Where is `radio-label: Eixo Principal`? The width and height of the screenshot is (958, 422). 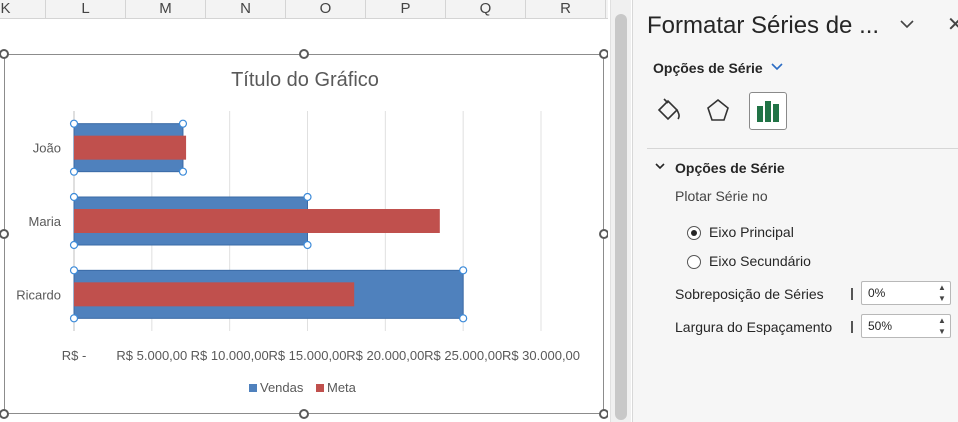 radio-label: Eixo Principal is located at coordinates (751, 232).